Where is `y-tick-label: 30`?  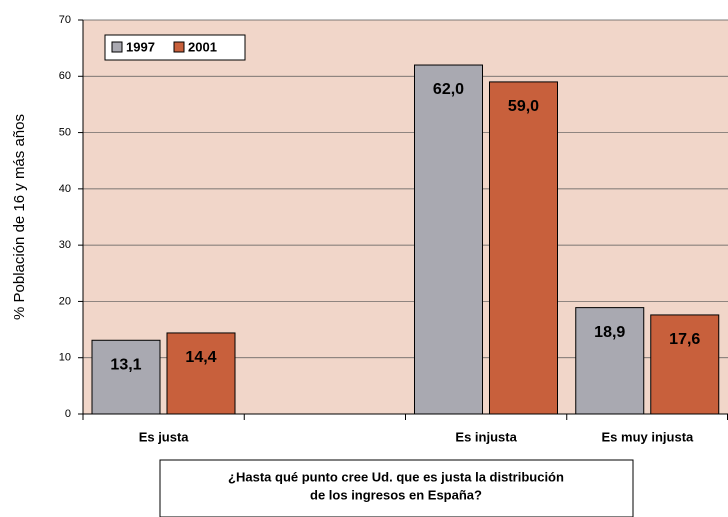 y-tick-label: 30 is located at coordinates (65, 245).